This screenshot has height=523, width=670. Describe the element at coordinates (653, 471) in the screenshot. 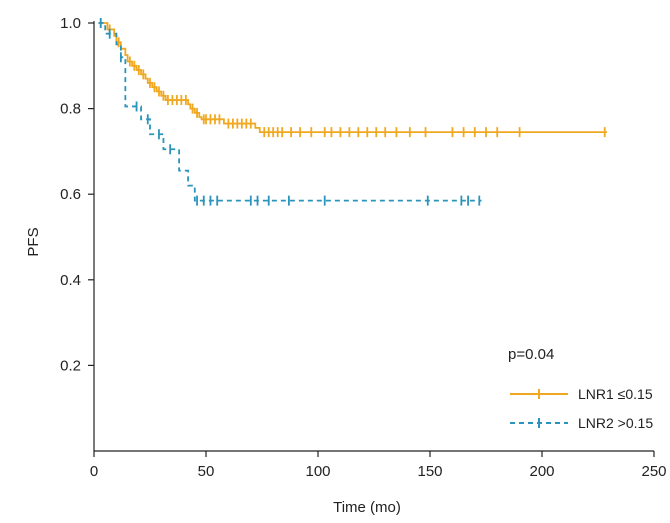

I see `x-tick-label: 250` at that location.